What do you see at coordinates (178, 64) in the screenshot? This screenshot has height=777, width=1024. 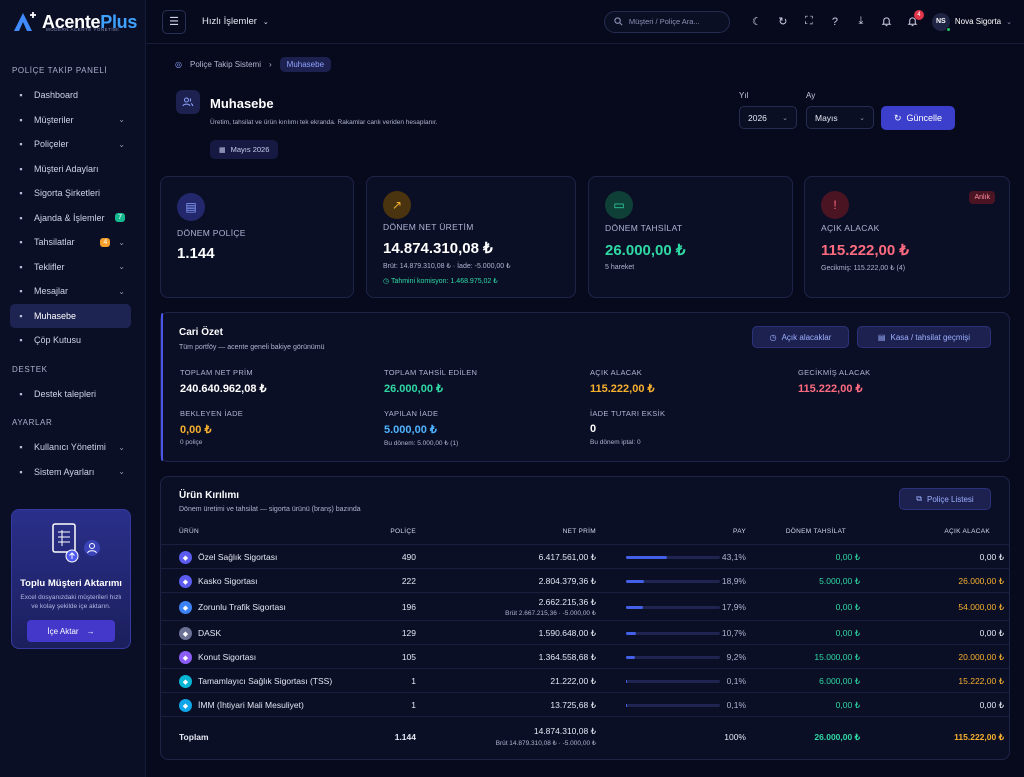 I see `home-icon: ◎` at bounding box center [178, 64].